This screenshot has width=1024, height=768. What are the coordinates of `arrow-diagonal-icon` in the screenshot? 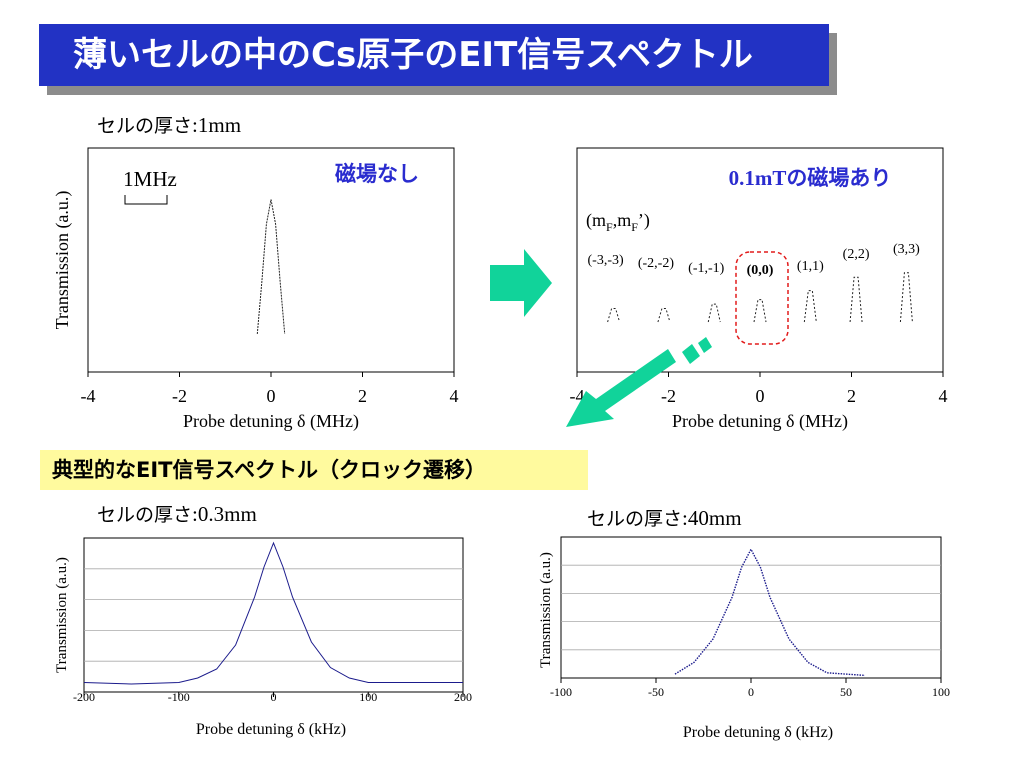 It's located at (639, 382).